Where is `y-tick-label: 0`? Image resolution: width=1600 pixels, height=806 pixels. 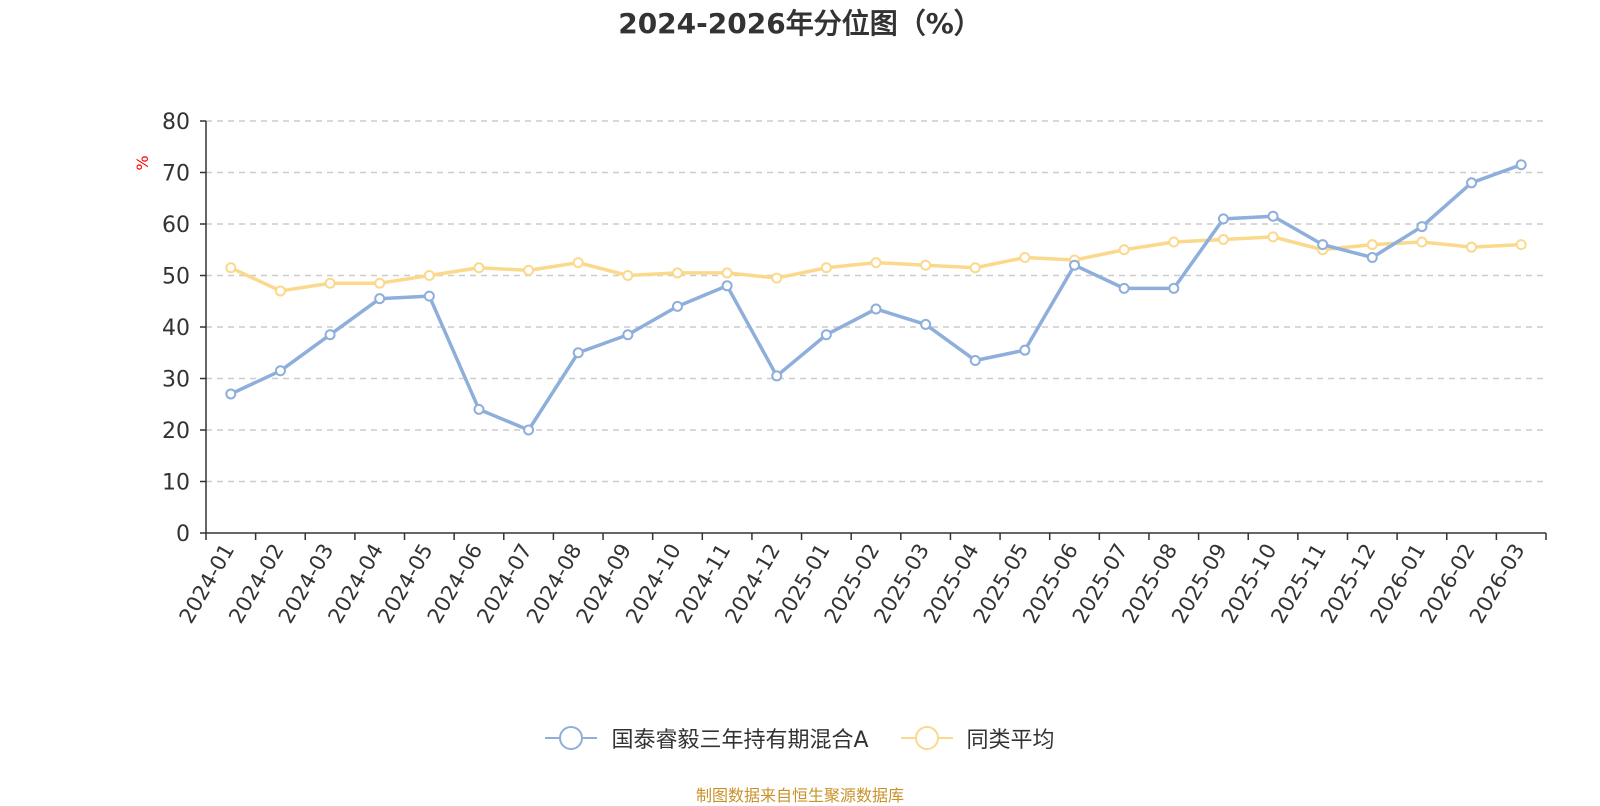 y-tick-label: 0 is located at coordinates (183, 534).